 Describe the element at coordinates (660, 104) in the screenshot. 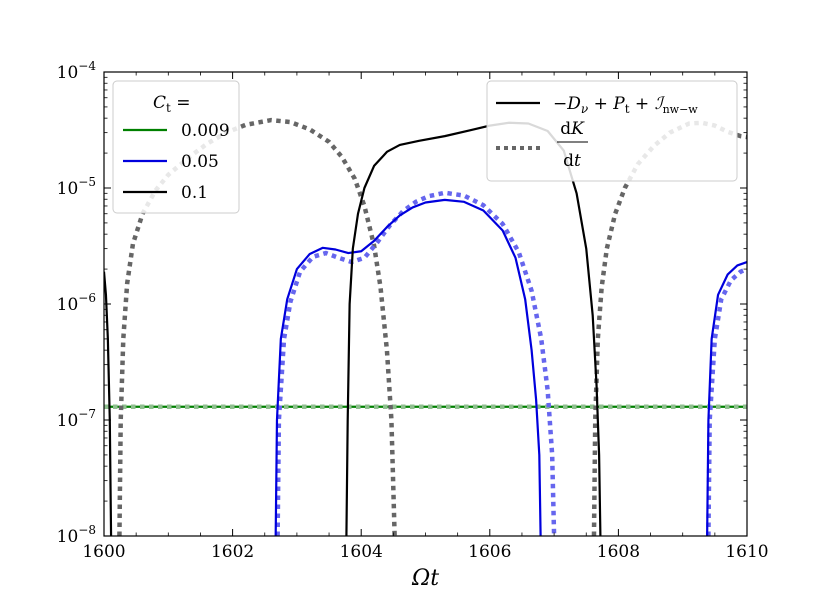

I see `legend-term-i: ℐ` at that location.